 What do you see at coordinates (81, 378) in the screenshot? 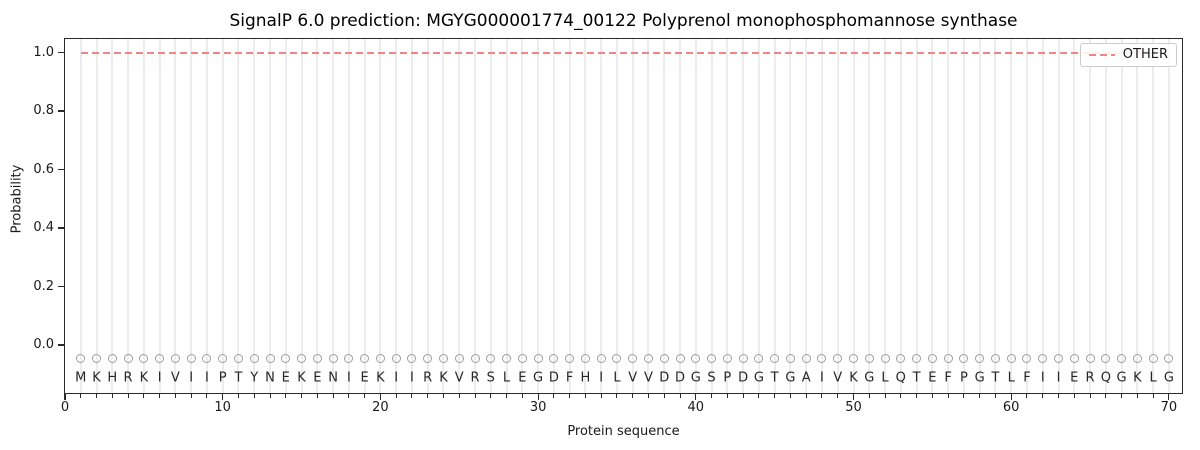
I see `residue-letter: M` at bounding box center [81, 378].